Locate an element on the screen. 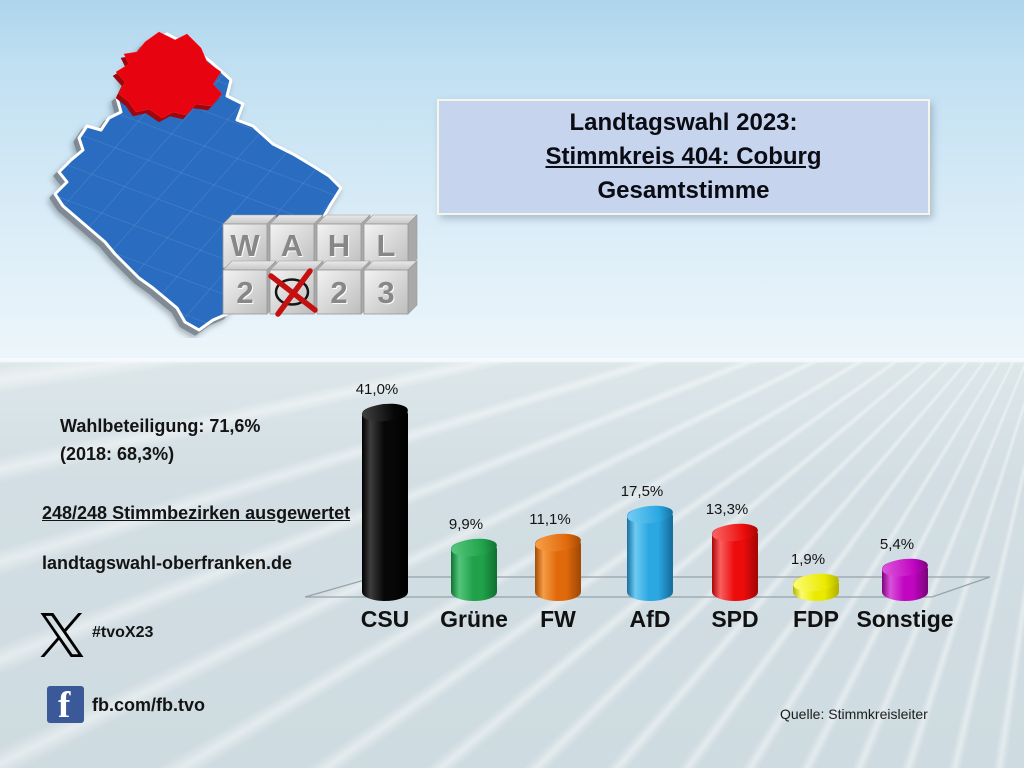 The height and width of the screenshot is (768, 1024). cube-letter-a: A is located at coordinates (292, 245).